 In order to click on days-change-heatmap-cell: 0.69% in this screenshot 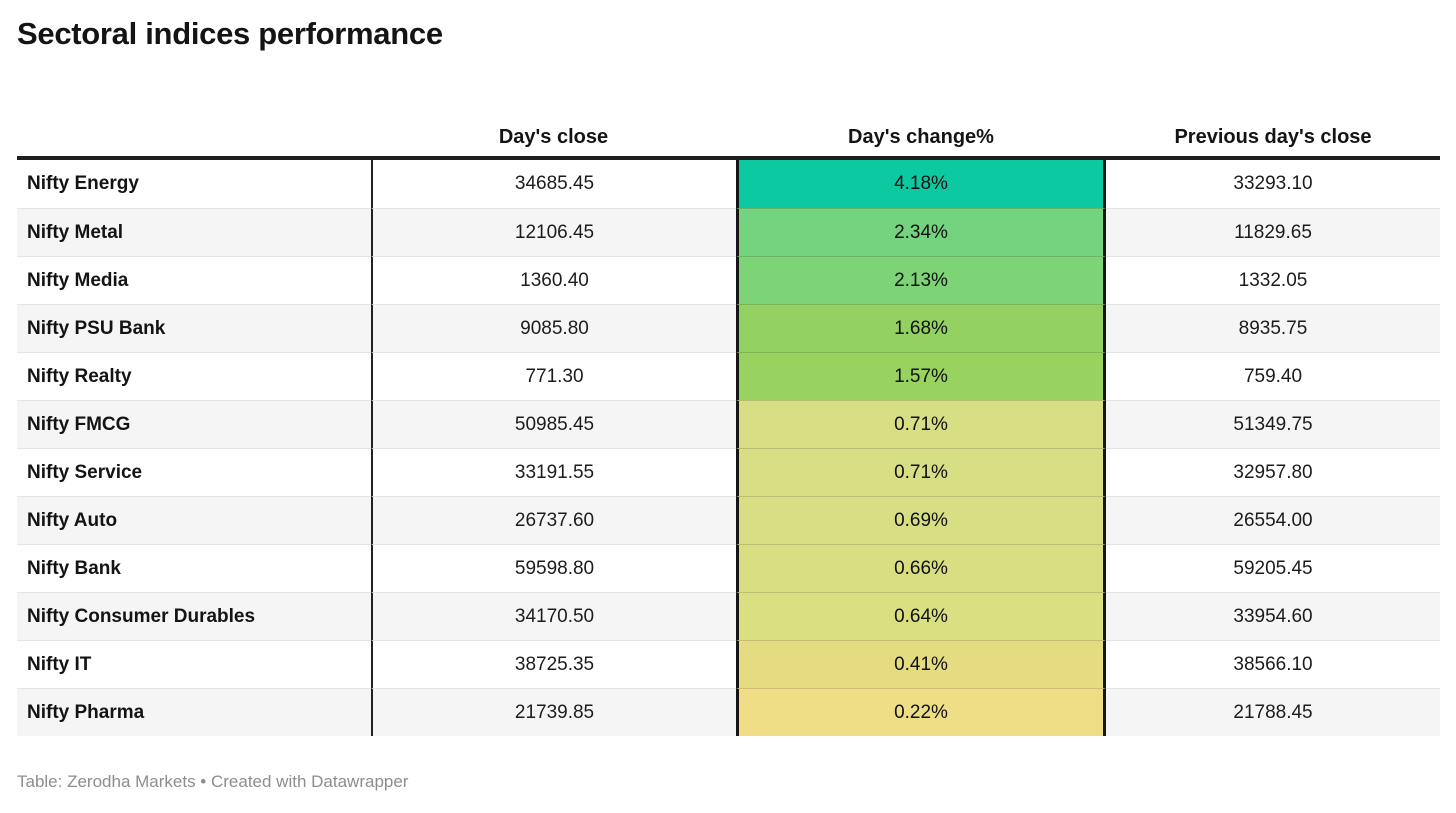, I will do `click(921, 520)`.